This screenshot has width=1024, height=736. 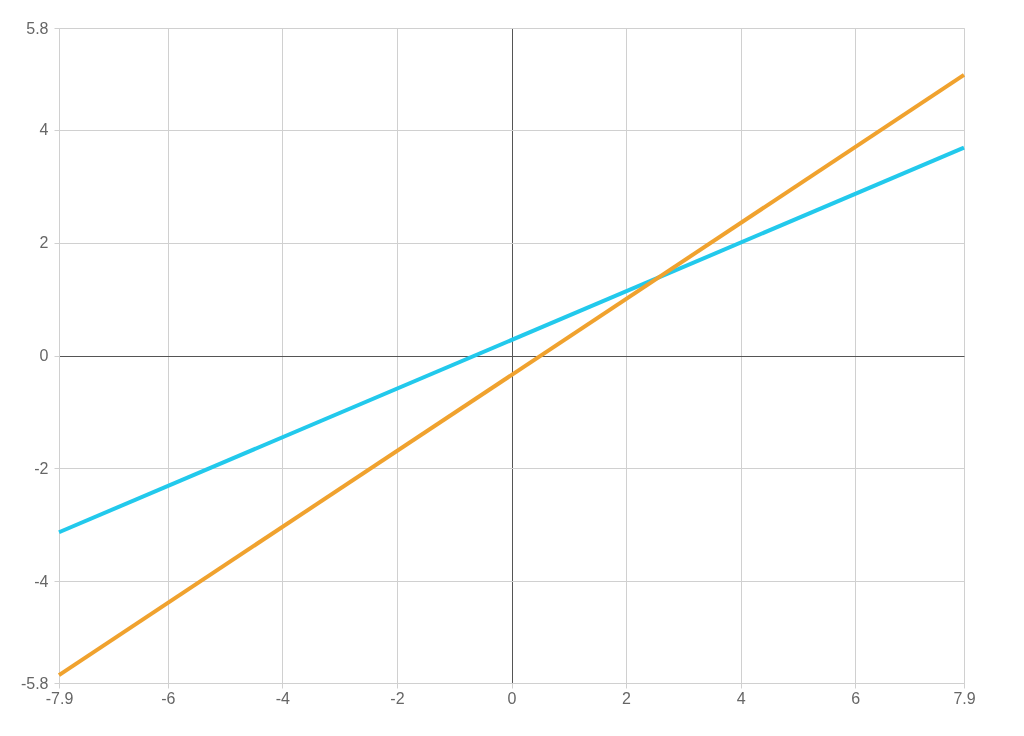 What do you see at coordinates (44, 243) in the screenshot?
I see `y-tick-label: 2` at bounding box center [44, 243].